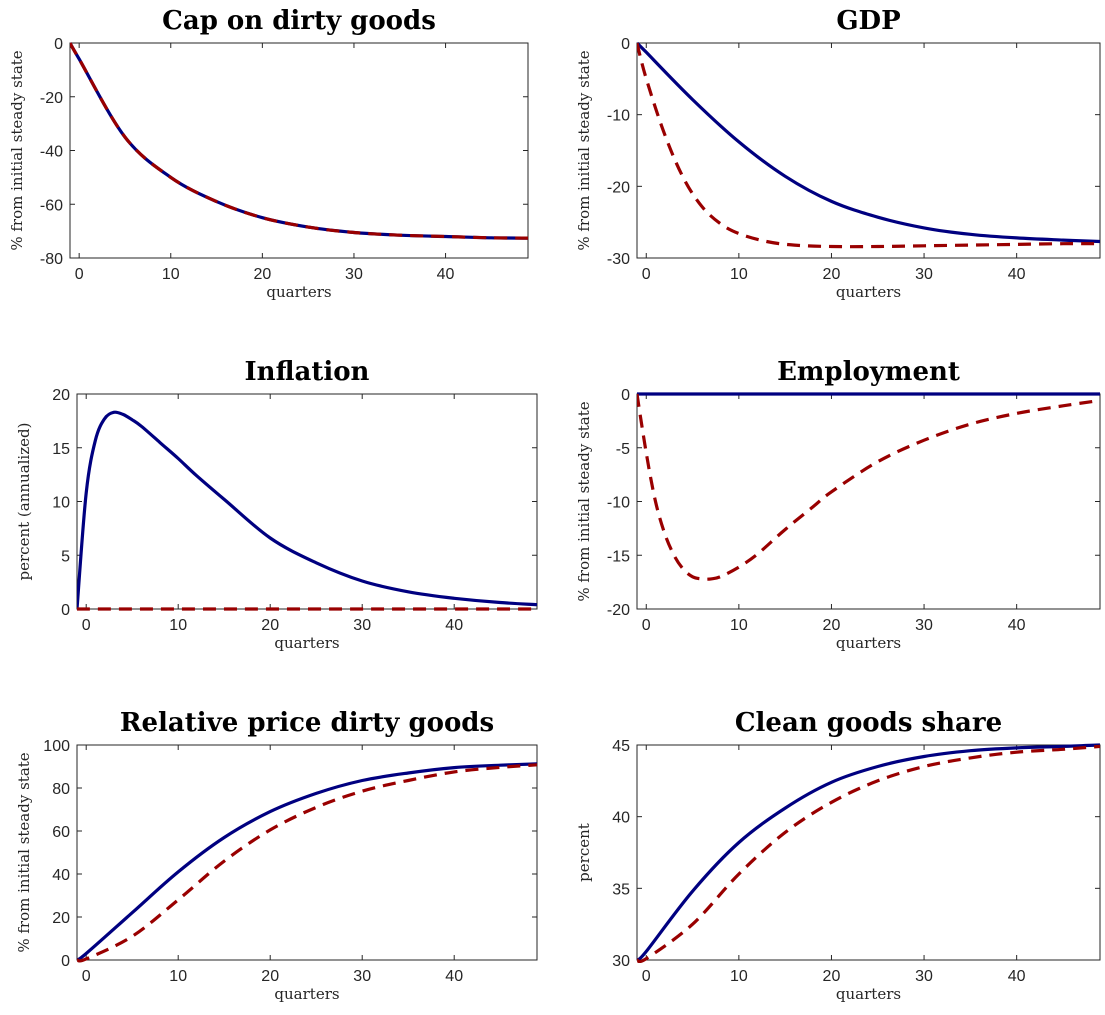  I want to click on y-axis-label: percent (annualized), so click(24, 502).